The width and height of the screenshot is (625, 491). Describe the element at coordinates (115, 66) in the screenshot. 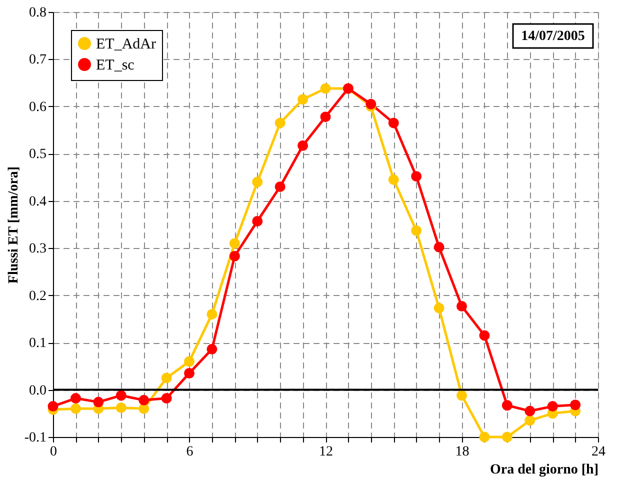

I see `legend-label: ET_sc` at that location.